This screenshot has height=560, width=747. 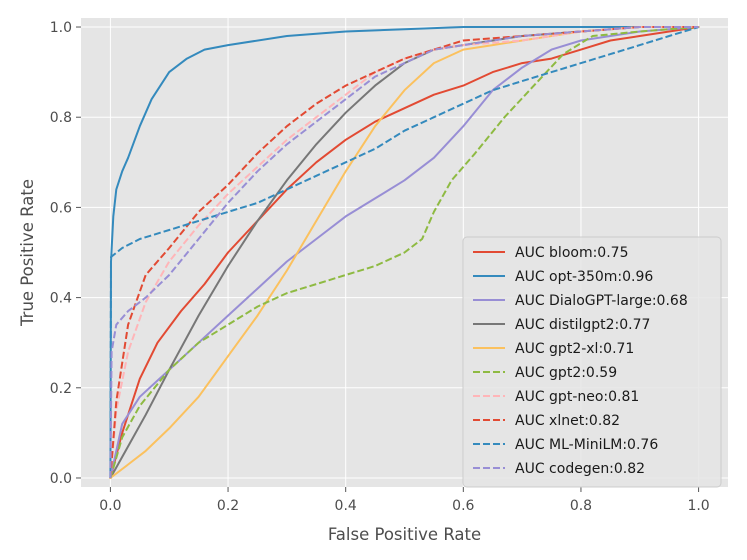 I want to click on x-tick-label: 0.2, so click(x=228, y=506).